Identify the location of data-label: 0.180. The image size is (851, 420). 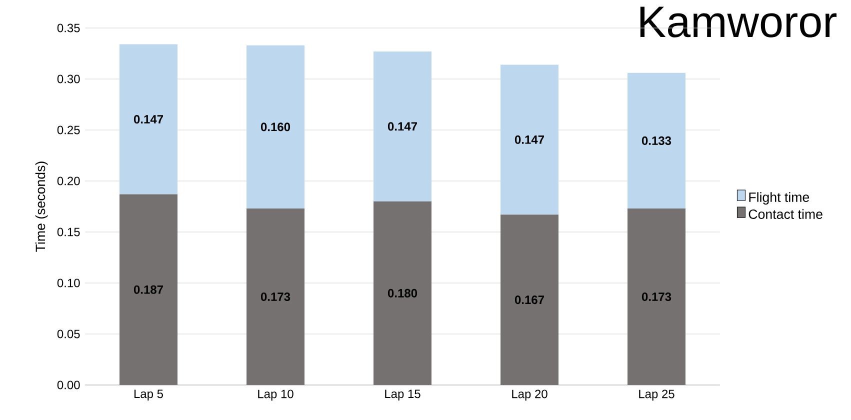
(403, 293).